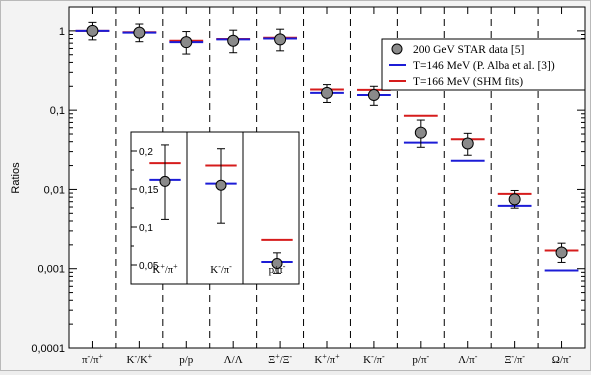  Describe the element at coordinates (280, 359) in the screenshot. I see `x-tick-label: Ξ+/Ξ-` at that location.